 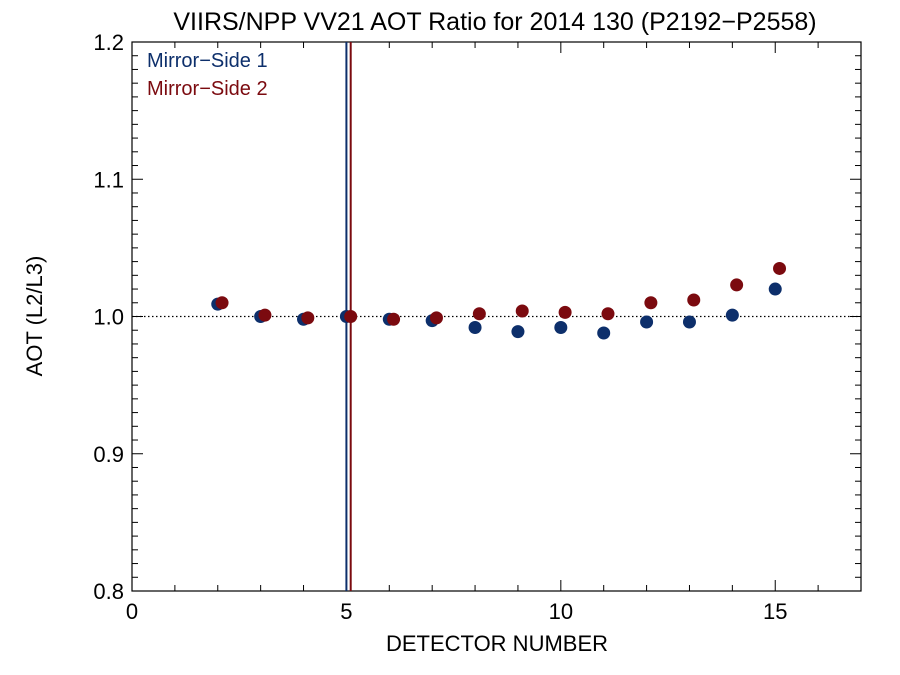 I want to click on legend-entry-series-1: Mirror−Side 1, so click(x=207, y=61).